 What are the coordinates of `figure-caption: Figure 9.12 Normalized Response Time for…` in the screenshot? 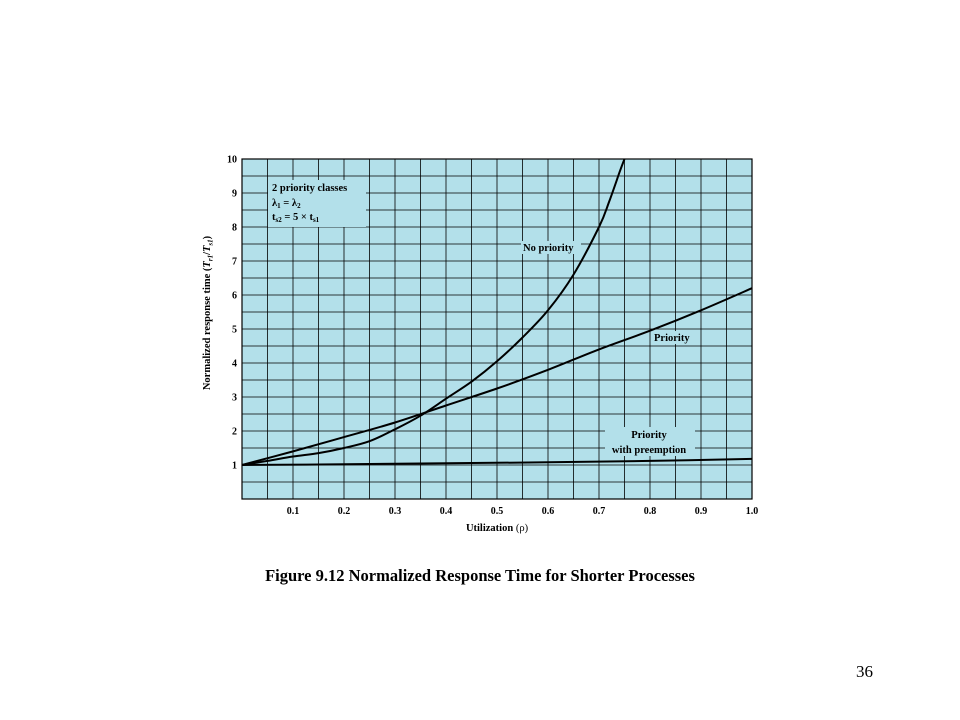 It's located at (480, 575).